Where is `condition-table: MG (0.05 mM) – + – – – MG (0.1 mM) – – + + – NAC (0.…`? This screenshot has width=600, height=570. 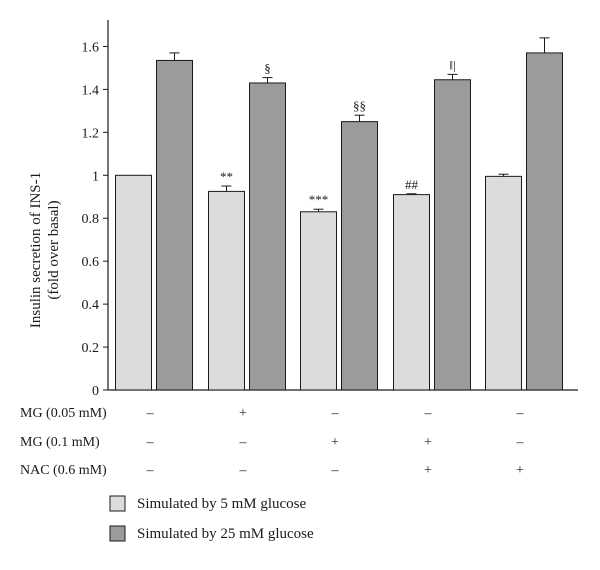
condition-table: MG (0.05 mM) – + – – – MG (0.1 mM) – – + + – NAC (0.… is located at coordinates (272, 442).